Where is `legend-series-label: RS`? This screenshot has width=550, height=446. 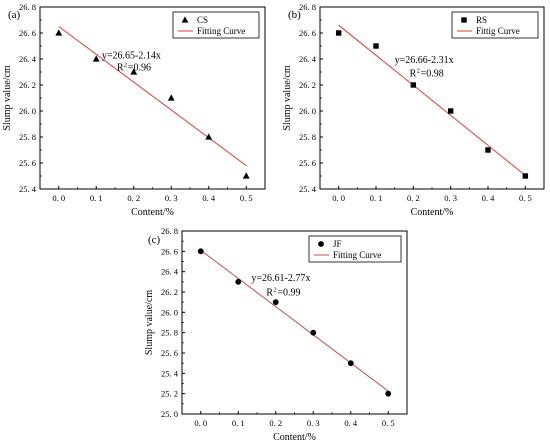 legend-series-label: RS is located at coordinates (481, 20).